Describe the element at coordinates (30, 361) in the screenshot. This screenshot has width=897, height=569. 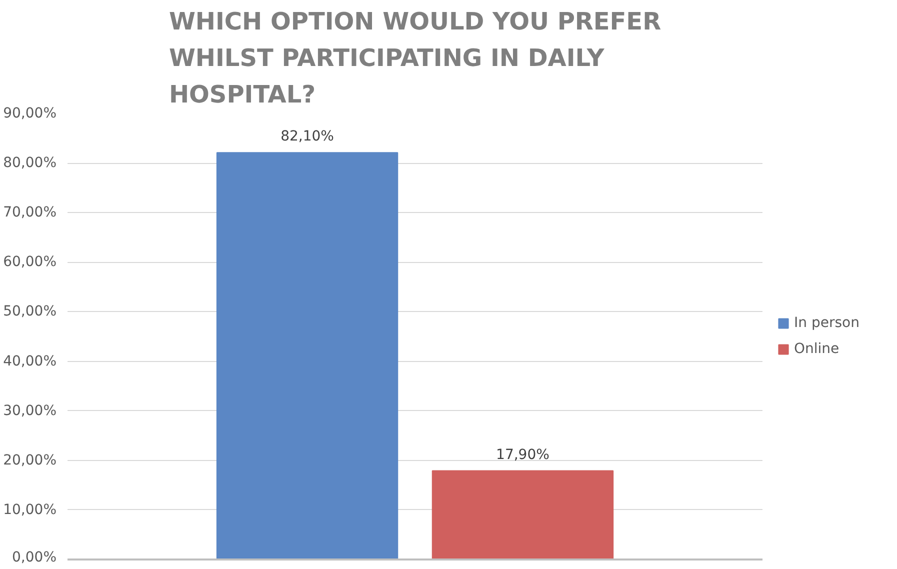
I see `y-tick-label: 40,00%` at that location.